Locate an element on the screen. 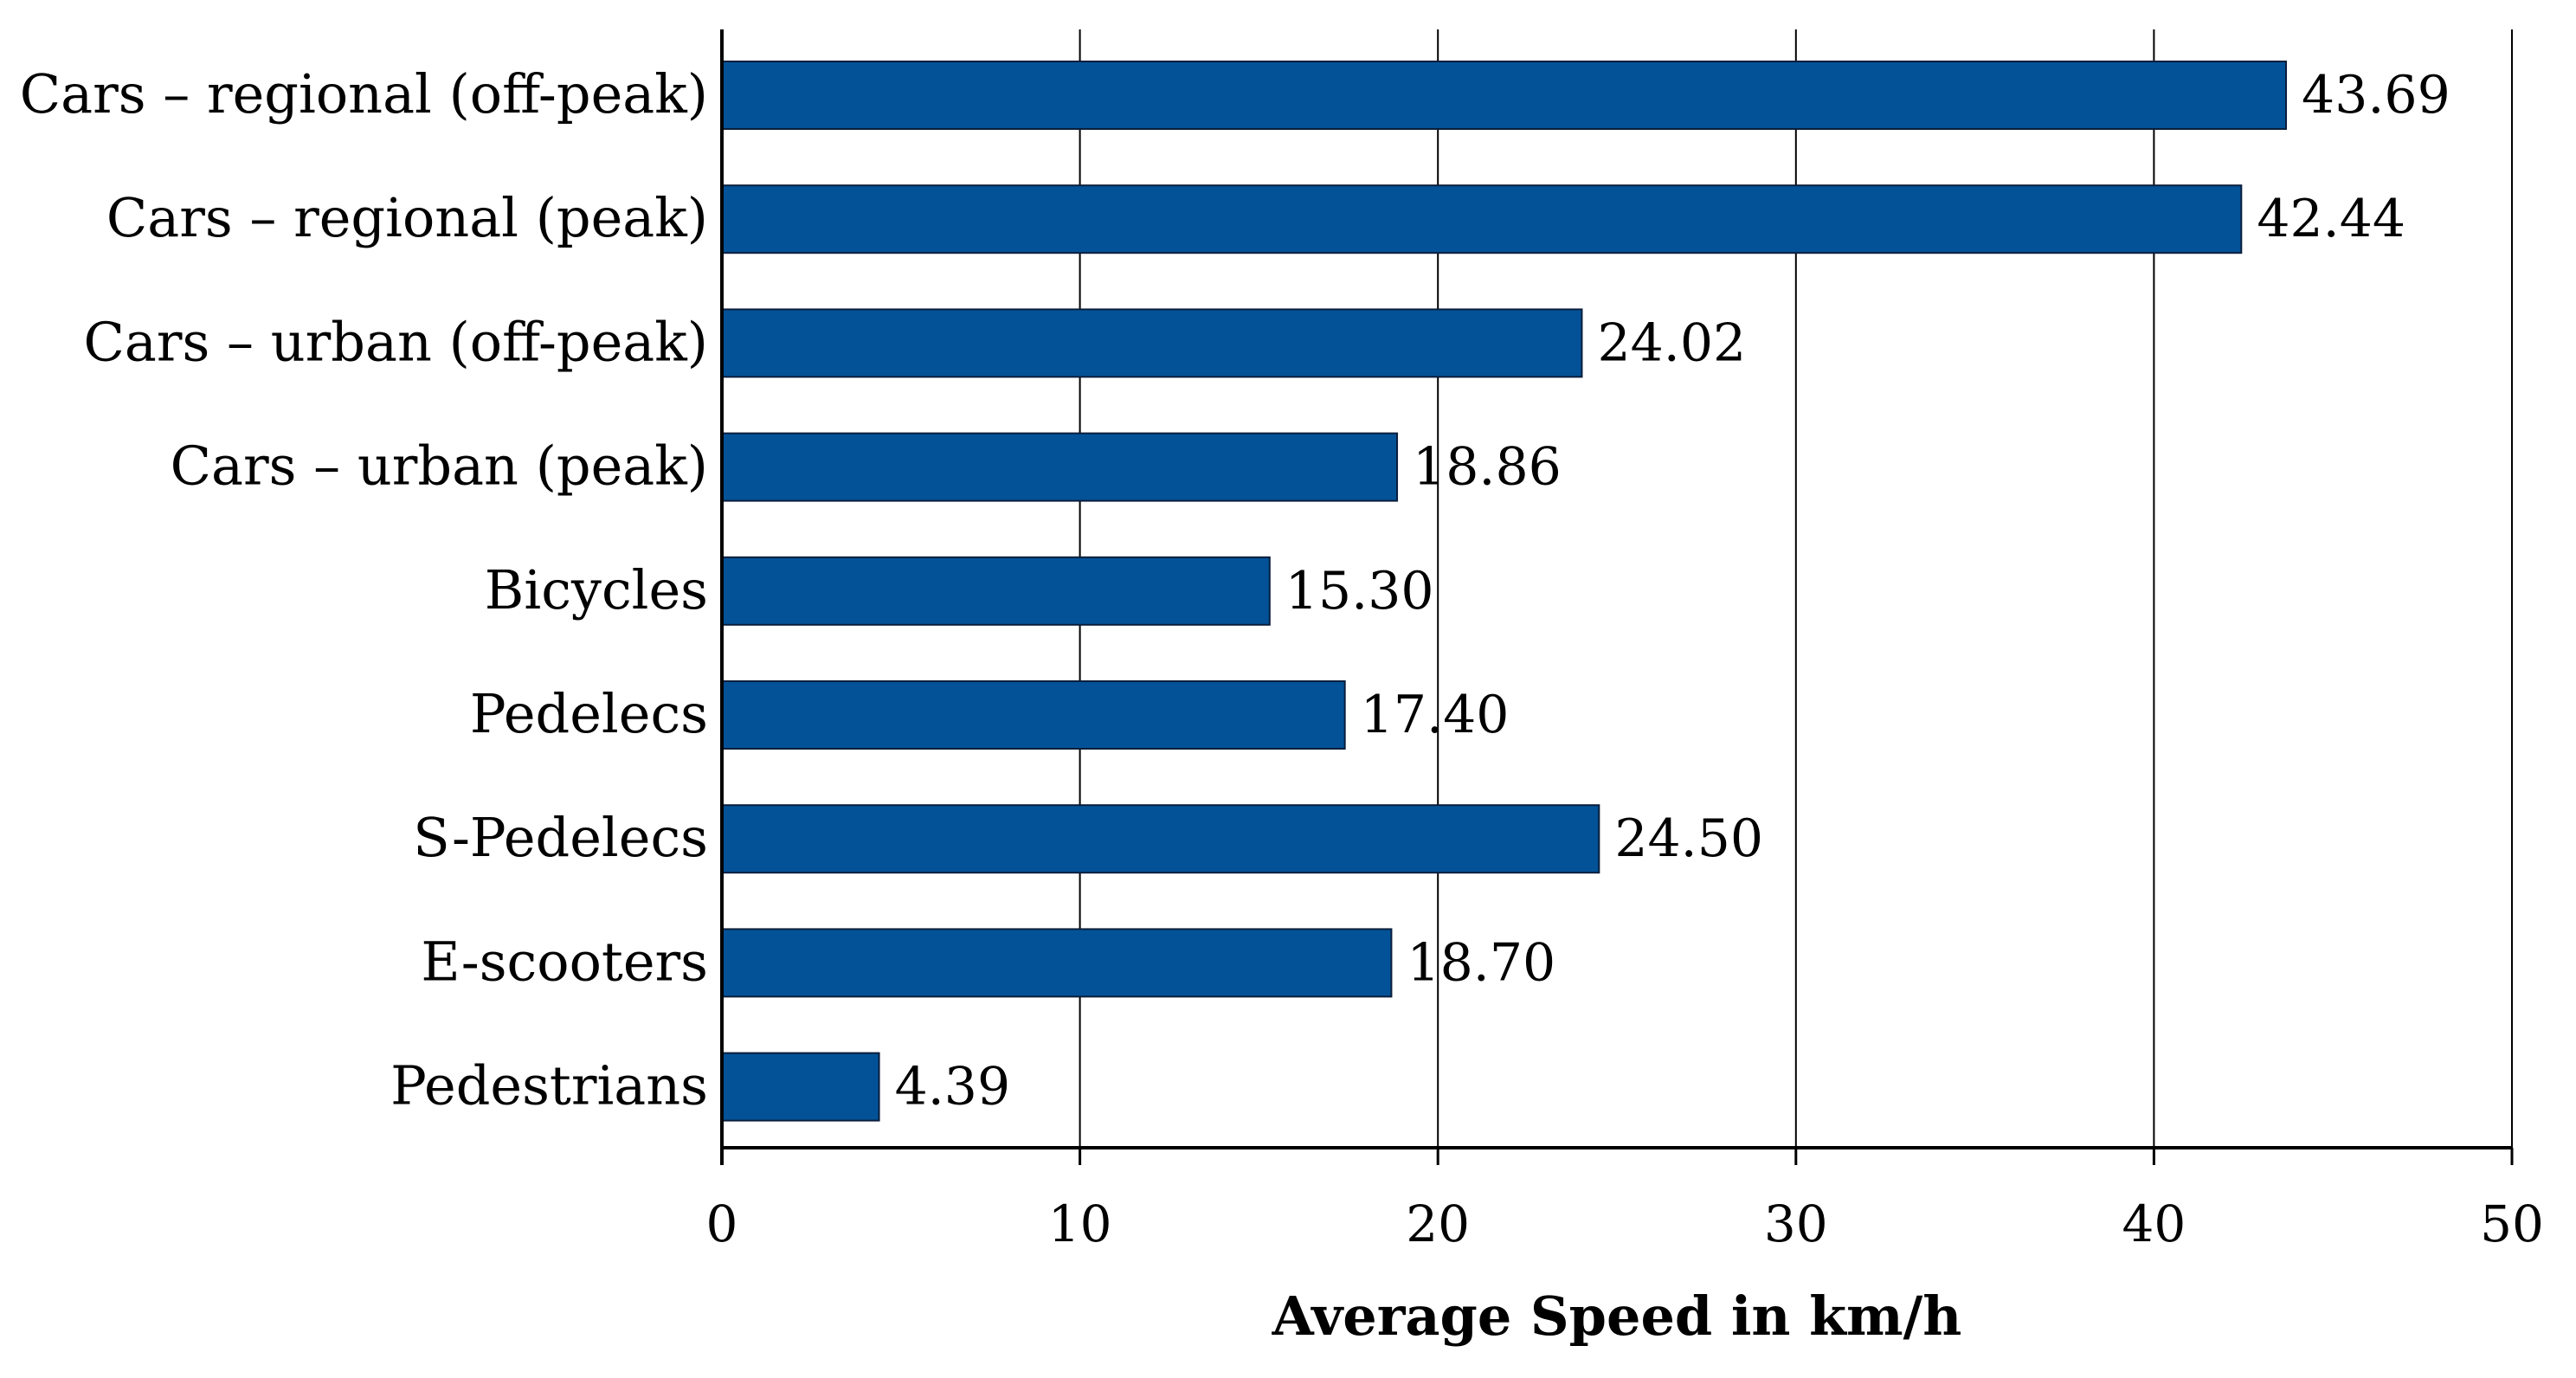 Image resolution: width=2576 pixels, height=1378 pixels. value-label-1: 42.44 is located at coordinates (2331, 219).